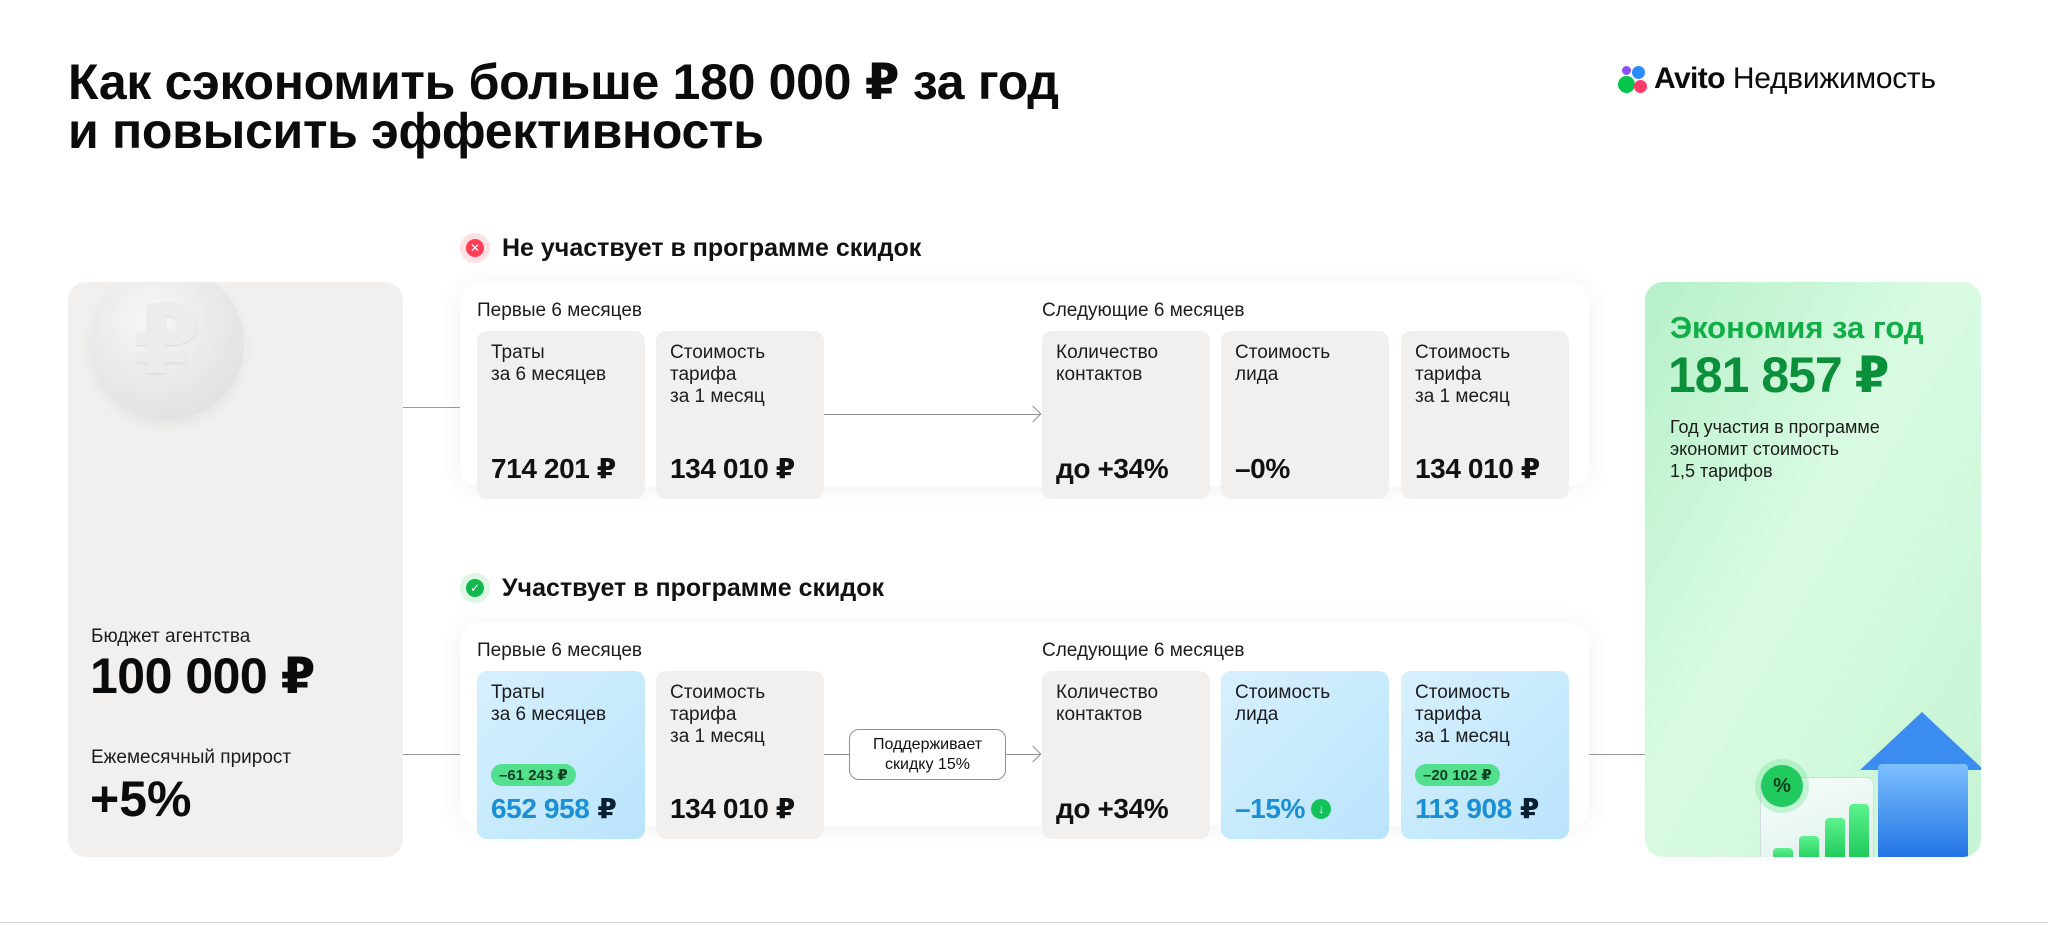 Image resolution: width=2048 pixels, height=926 pixels. Describe the element at coordinates (167, 340) in the screenshot. I see `coin-symbol: ₽` at that location.